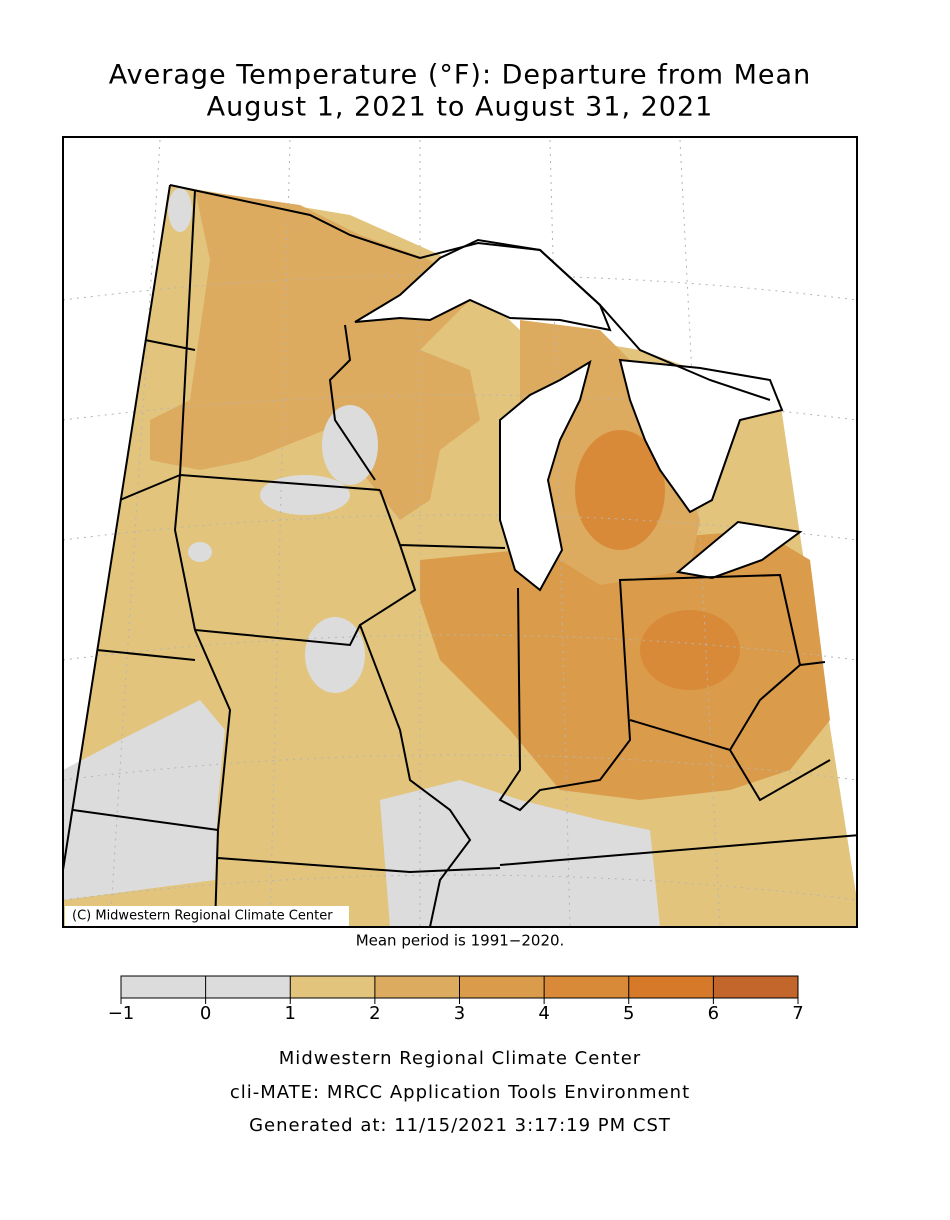 This screenshot has height=1220, width=950. Describe the element at coordinates (483, 285) in the screenshot. I see `lake-superior` at that location.